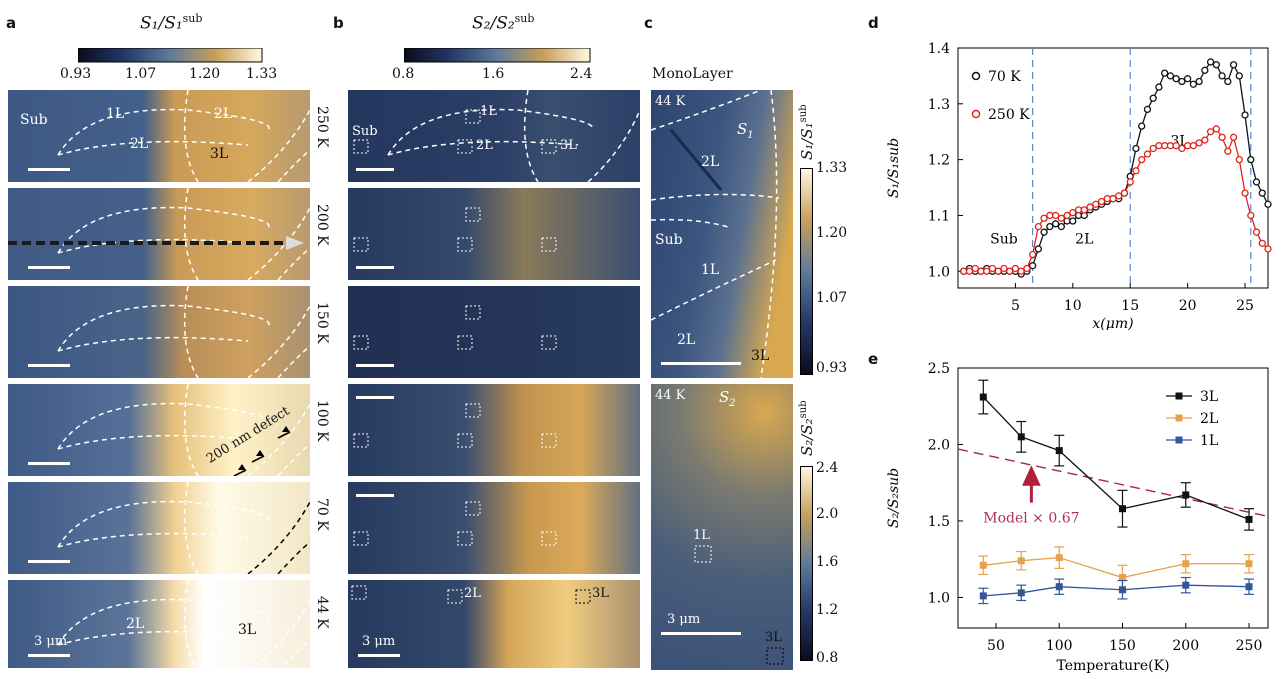 This screenshot has width=1284, height=679. What do you see at coordinates (827, 562) in the screenshot?
I see `panel-c-cb2-tick-2: 1.6` at bounding box center [827, 562].